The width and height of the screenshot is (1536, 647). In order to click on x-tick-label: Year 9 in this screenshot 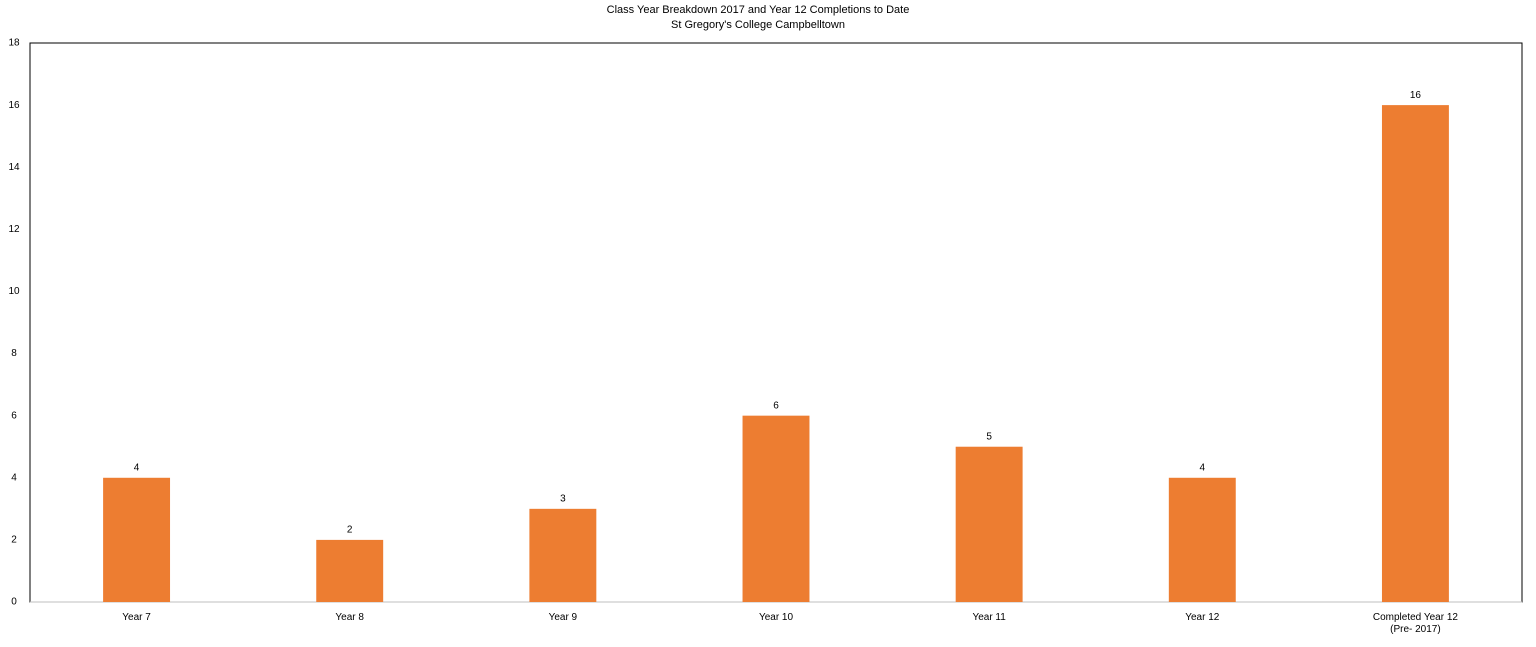, I will do `click(563, 617)`.